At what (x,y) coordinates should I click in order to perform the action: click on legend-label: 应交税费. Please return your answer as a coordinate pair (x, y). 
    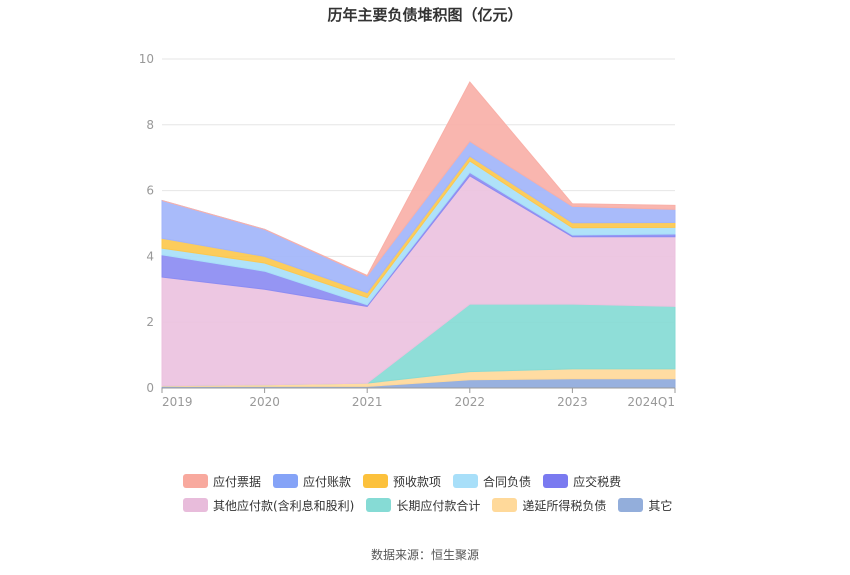
    Looking at the image, I should click on (597, 481).